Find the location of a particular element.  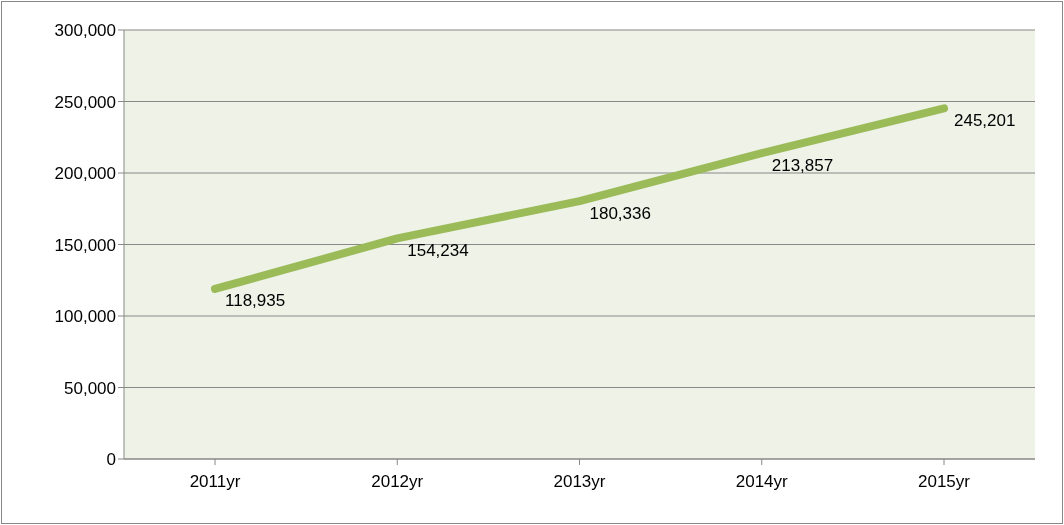

x-tick-label: 2013yr is located at coordinates (579, 482).